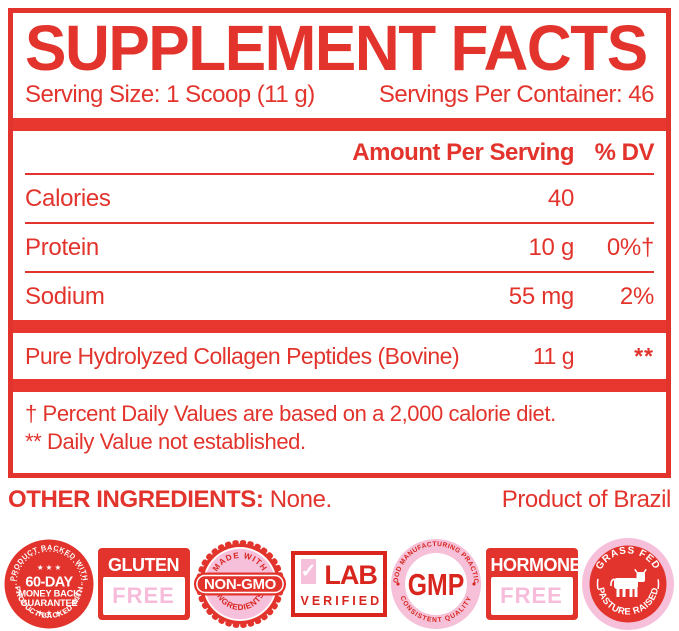 This screenshot has height=631, width=679. Describe the element at coordinates (339, 248) in the screenshot. I see `table-row-protein: Protein 10 g 0%†` at that location.